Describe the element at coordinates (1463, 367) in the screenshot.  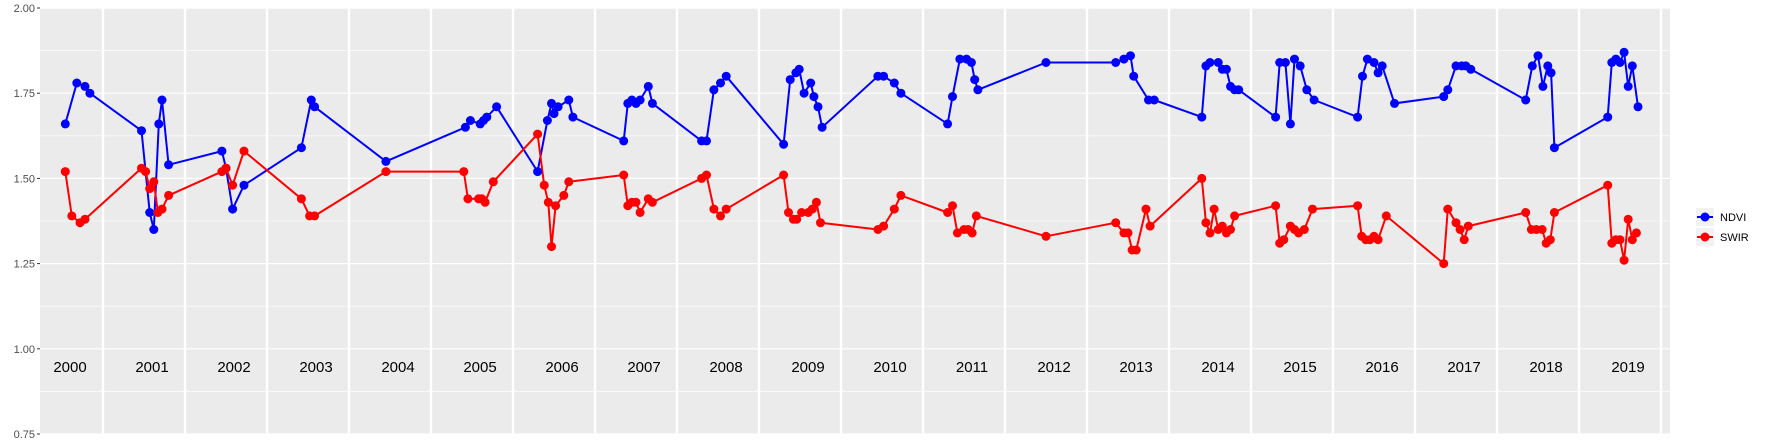
I see `year-label: 2017` at that location.